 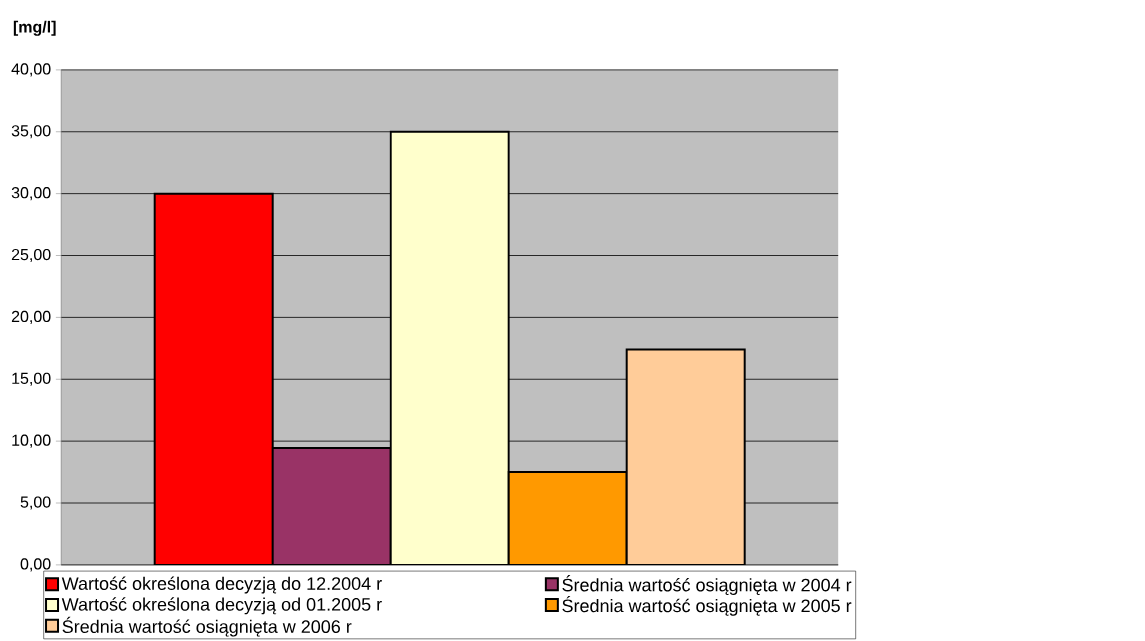 I want to click on y-axis-title: [mg/l], so click(x=34, y=28).